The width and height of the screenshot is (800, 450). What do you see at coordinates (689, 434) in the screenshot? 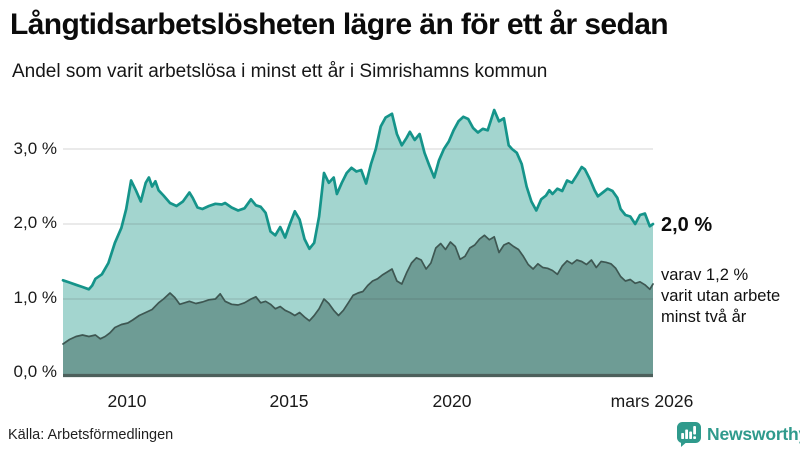
I see `newsworthy-bubble-chart-icon` at bounding box center [689, 434].